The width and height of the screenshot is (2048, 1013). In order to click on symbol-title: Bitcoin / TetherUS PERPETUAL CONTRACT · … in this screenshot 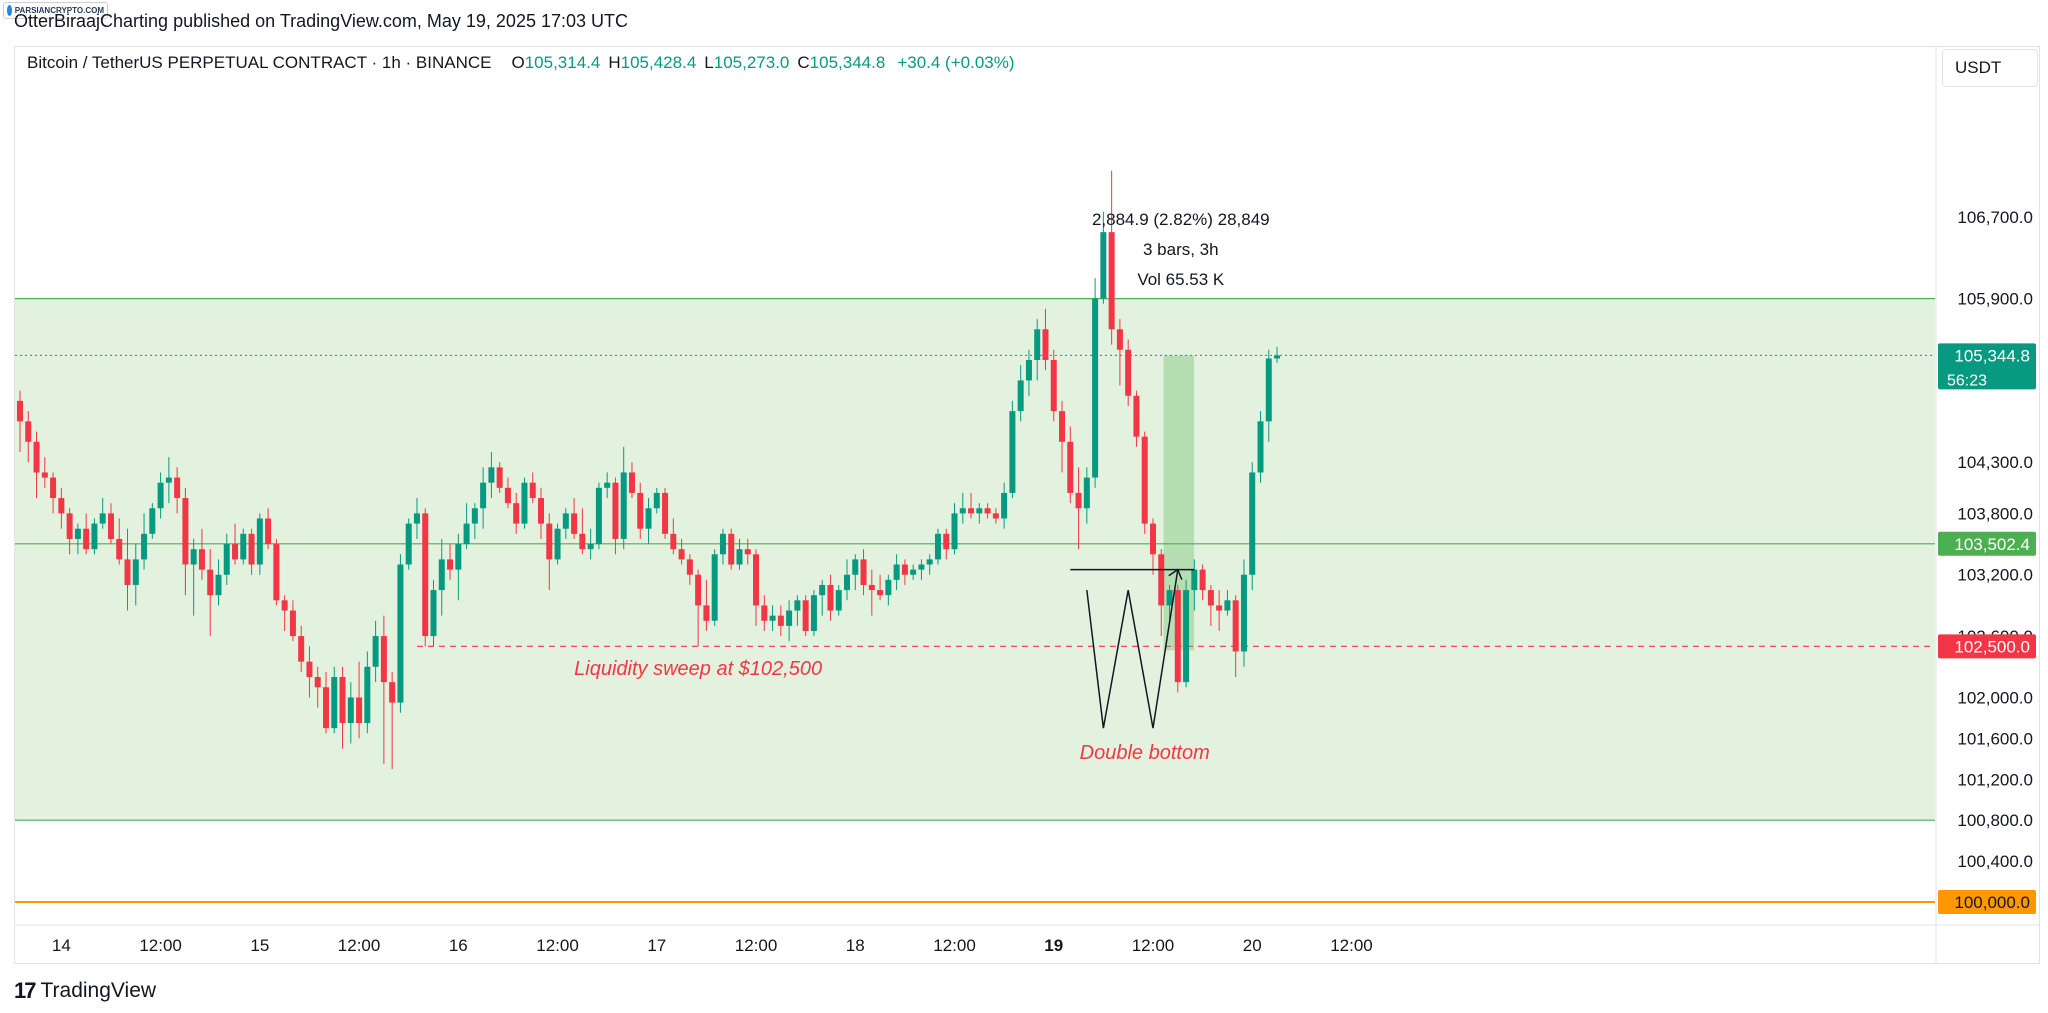, I will do `click(259, 62)`.